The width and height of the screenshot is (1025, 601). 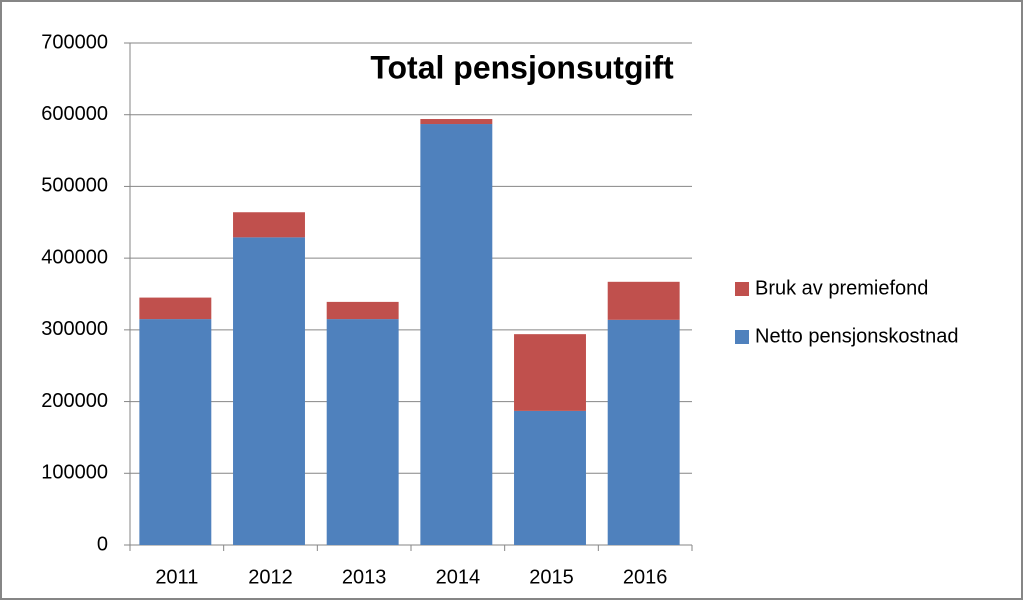 What do you see at coordinates (841, 288) in the screenshot?
I see `legend-label: Bruk av premiefond` at bounding box center [841, 288].